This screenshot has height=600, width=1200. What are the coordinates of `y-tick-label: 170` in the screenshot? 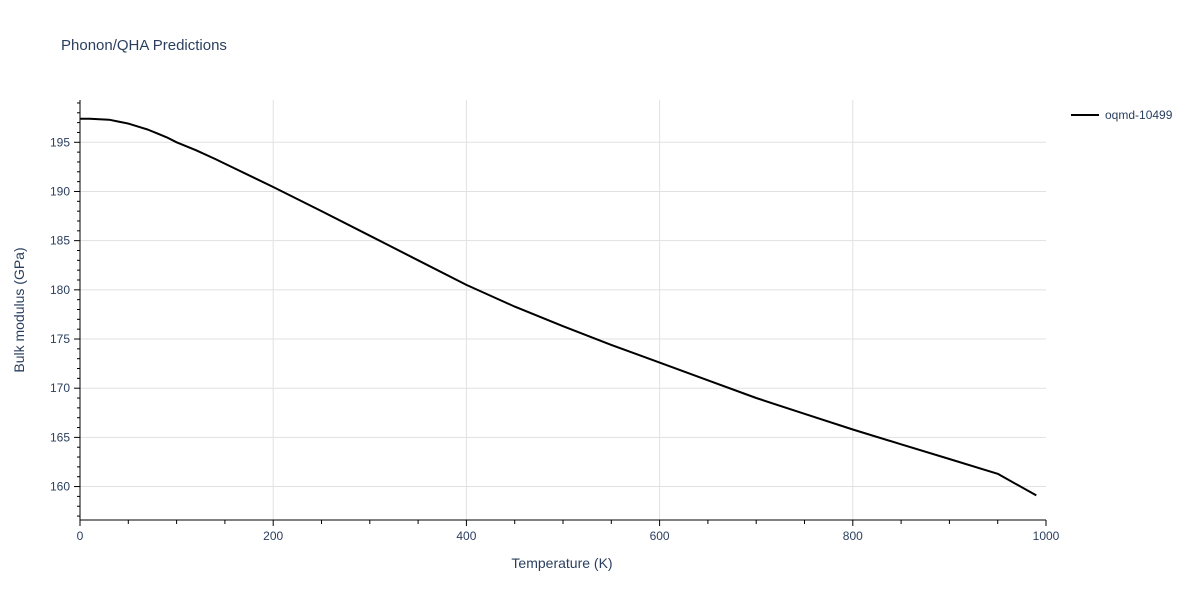 It's located at (60, 388).